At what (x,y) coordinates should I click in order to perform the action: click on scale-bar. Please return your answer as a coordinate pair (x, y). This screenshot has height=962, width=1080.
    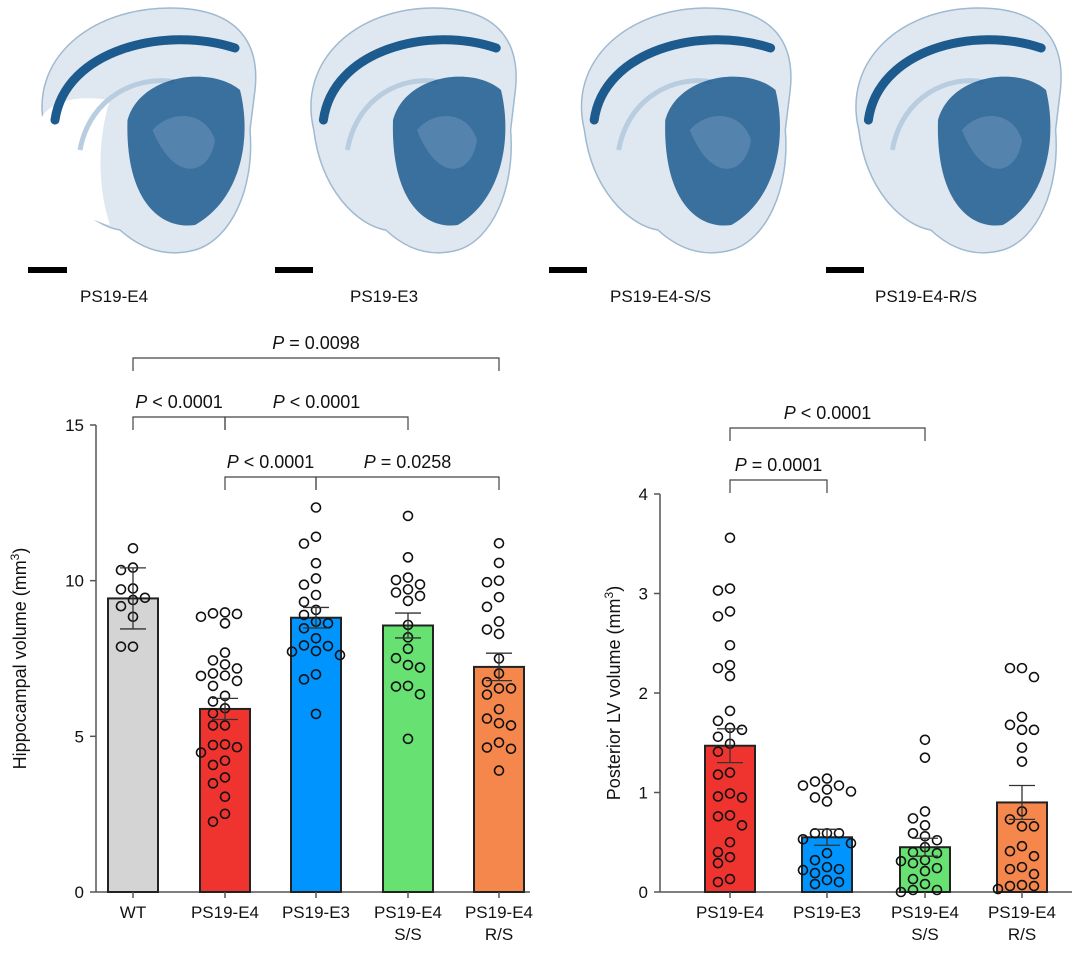
    Looking at the image, I should click on (294, 270).